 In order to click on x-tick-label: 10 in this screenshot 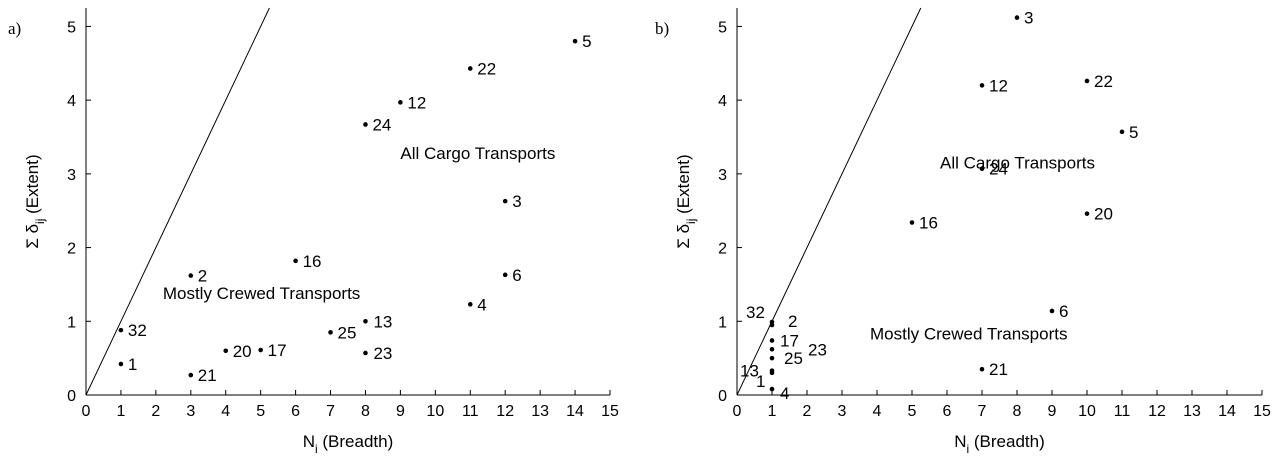, I will do `click(1087, 411)`.